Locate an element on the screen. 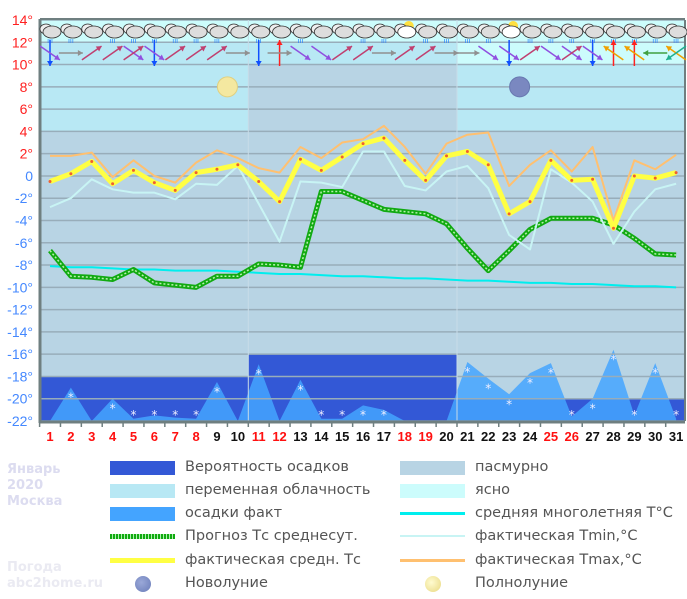 This screenshot has height=599, width=687. legend-swatch-overcast is located at coordinates (432, 468).